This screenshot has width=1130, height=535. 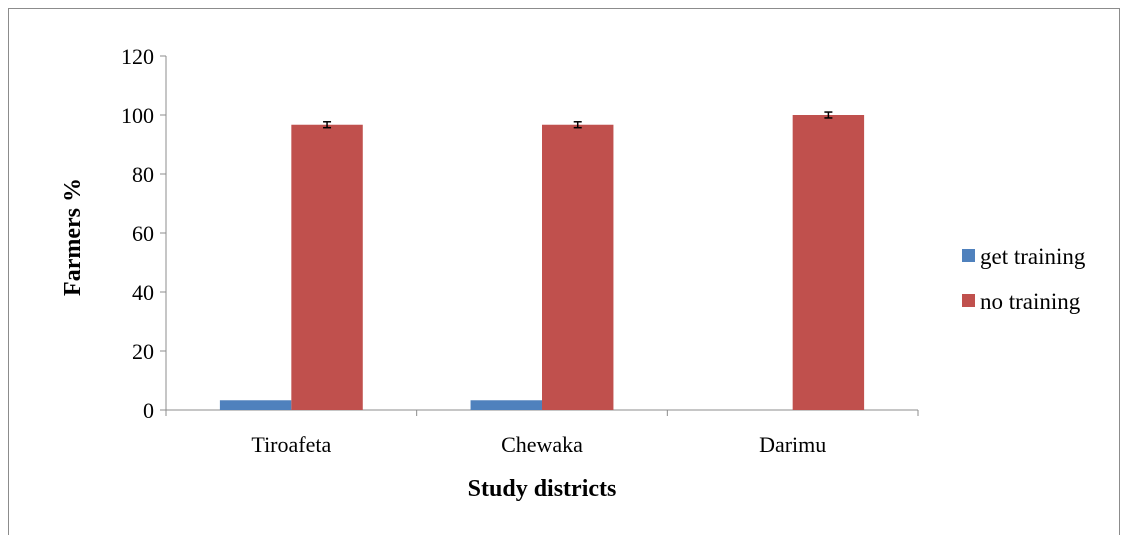 I want to click on x-category-label: Chewaka, so click(x=542, y=444).